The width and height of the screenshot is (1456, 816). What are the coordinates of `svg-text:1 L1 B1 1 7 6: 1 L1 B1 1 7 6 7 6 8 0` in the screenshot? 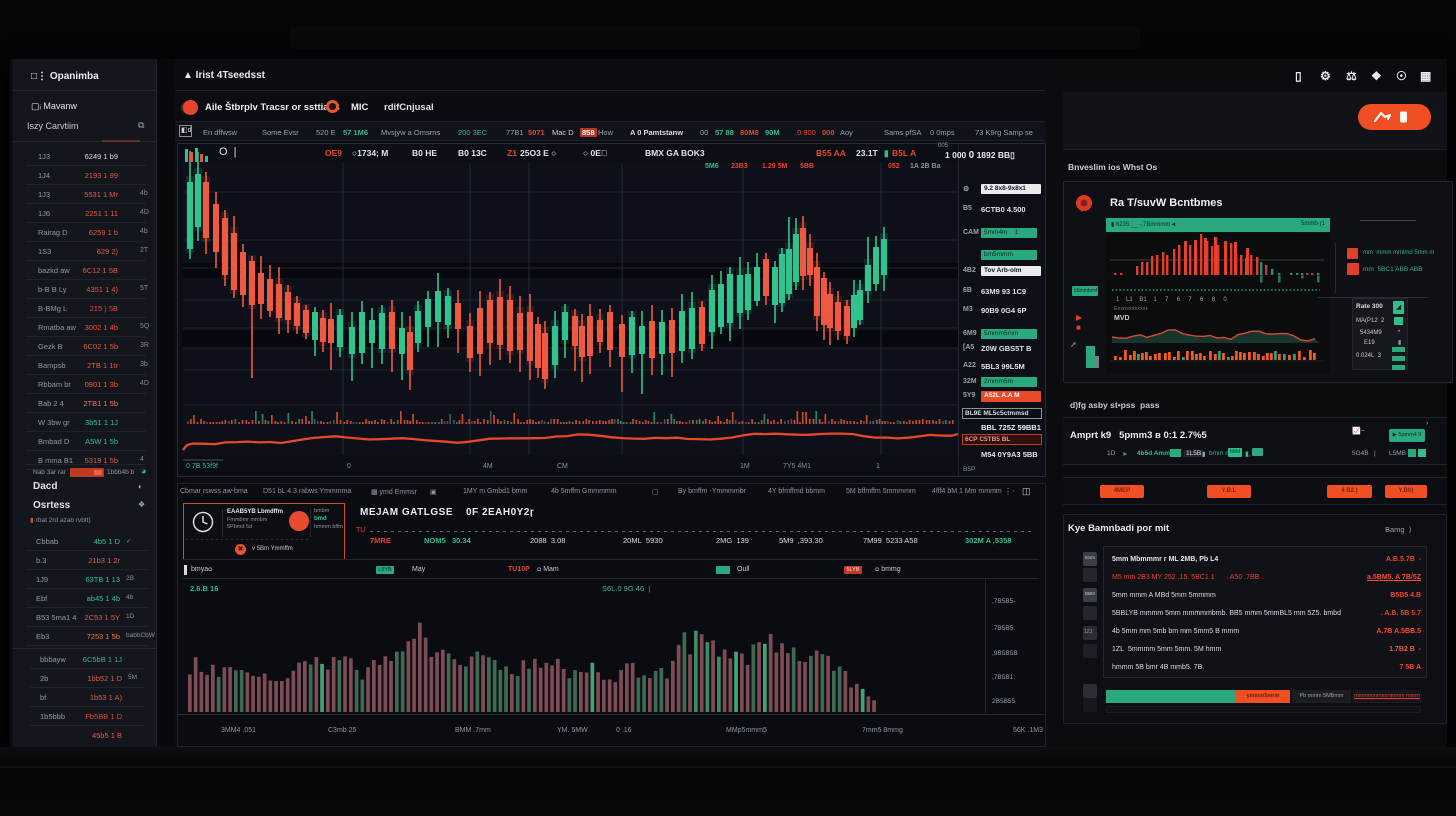 It's located at (1171, 300).